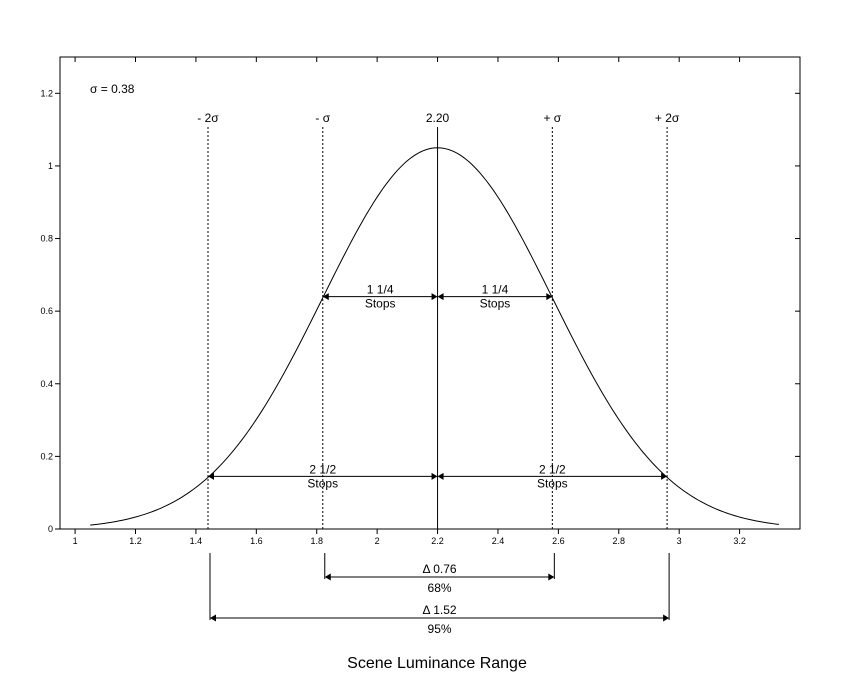 The image size is (850, 698). What do you see at coordinates (619, 541) in the screenshot?
I see `x-tick-label-9: 2.8` at bounding box center [619, 541].